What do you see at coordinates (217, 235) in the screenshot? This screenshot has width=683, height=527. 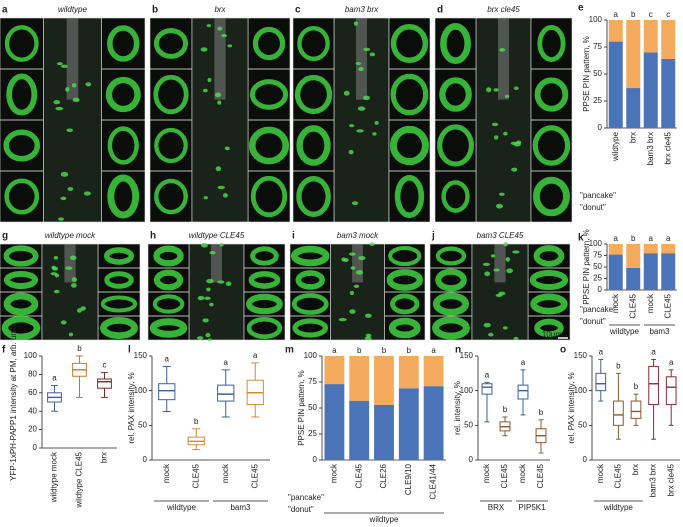 I see `panel-title: wildtype CLE45` at bounding box center [217, 235].